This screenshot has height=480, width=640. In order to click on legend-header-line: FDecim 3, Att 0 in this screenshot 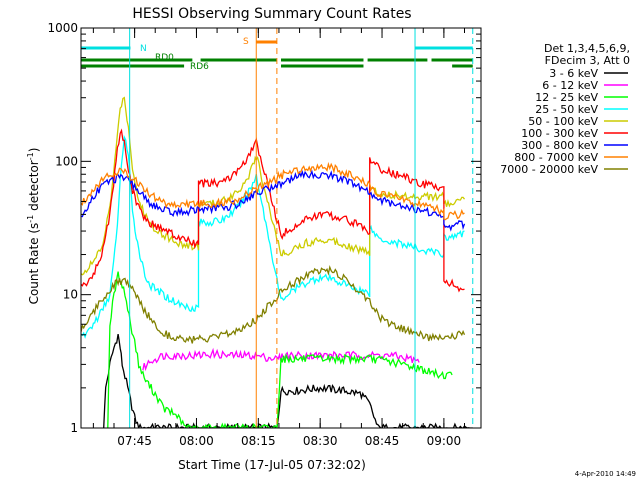, I will do `click(587, 60)`.